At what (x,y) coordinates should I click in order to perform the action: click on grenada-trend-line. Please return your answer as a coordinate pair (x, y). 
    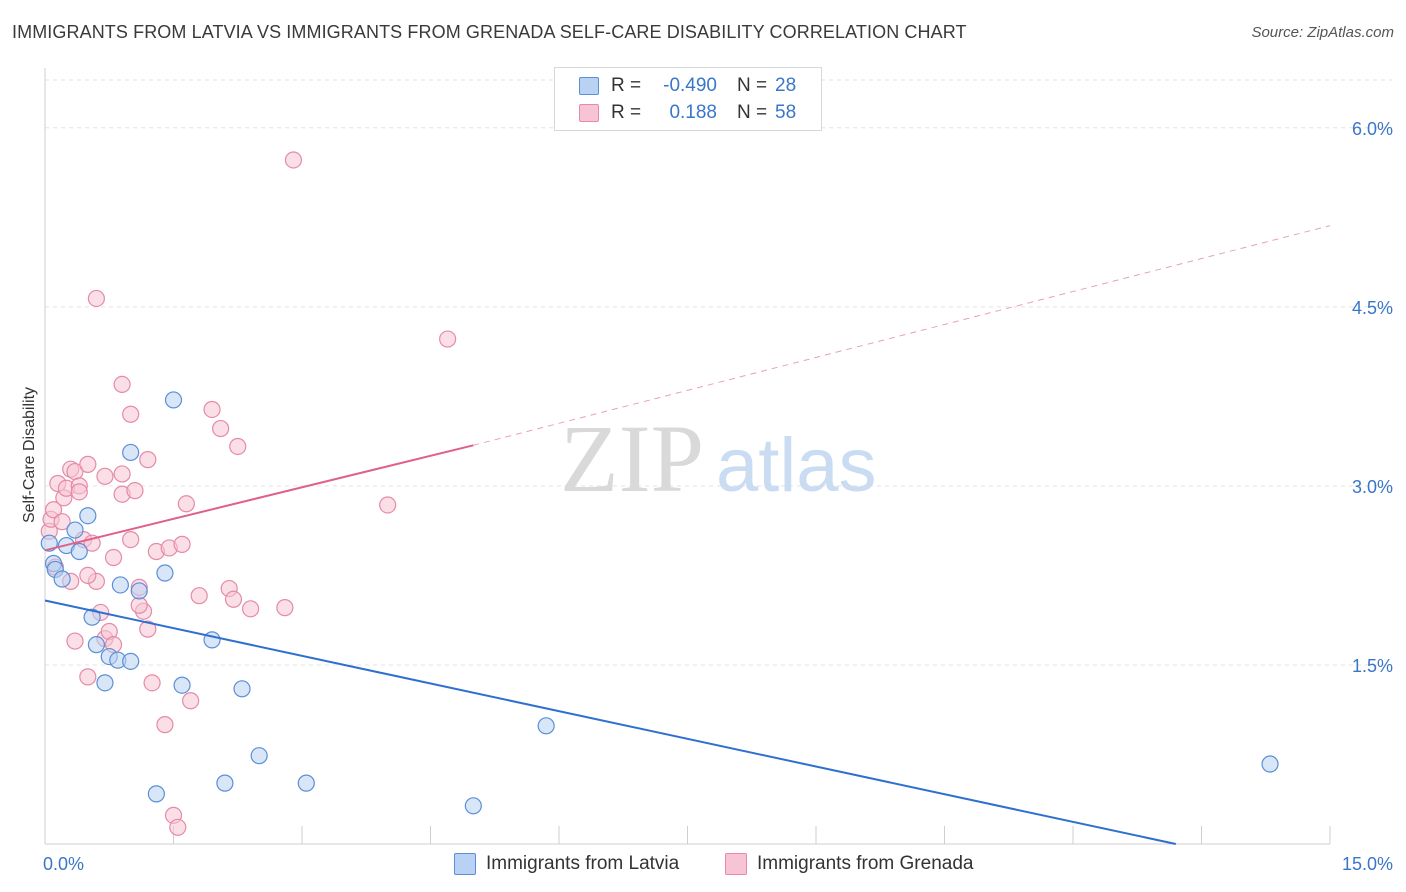
    Looking at the image, I should click on (259, 498).